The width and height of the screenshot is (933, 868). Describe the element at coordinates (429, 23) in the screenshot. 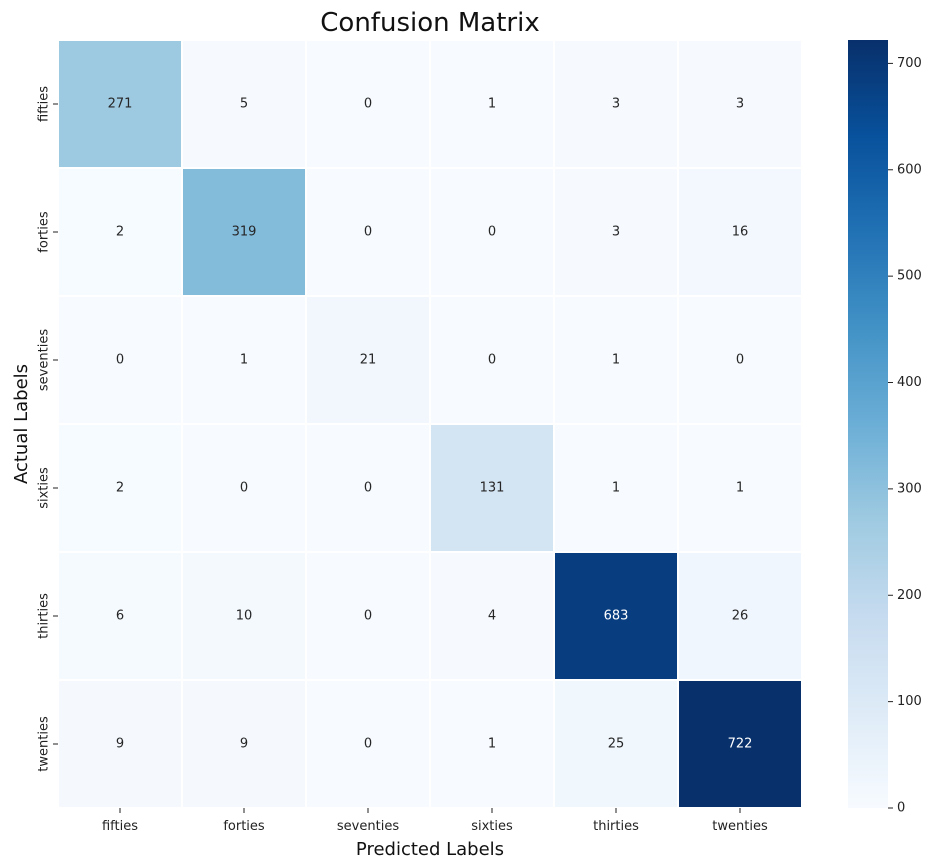

I see `chart-title: Confusion Matrix` at that location.